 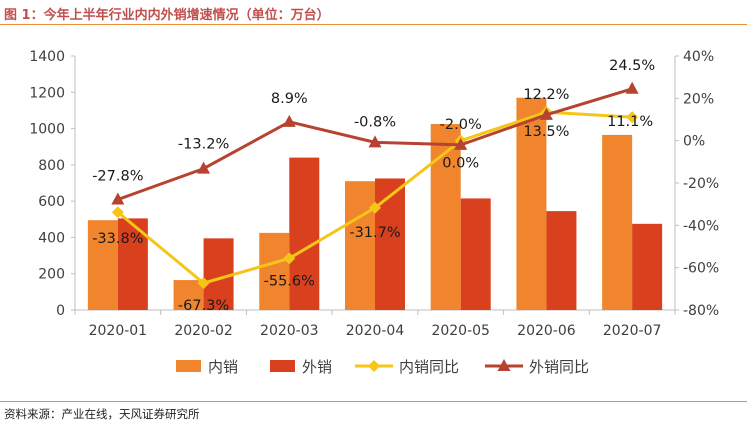 What do you see at coordinates (51, 238) in the screenshot?
I see `left-tick-label: 400` at bounding box center [51, 238].